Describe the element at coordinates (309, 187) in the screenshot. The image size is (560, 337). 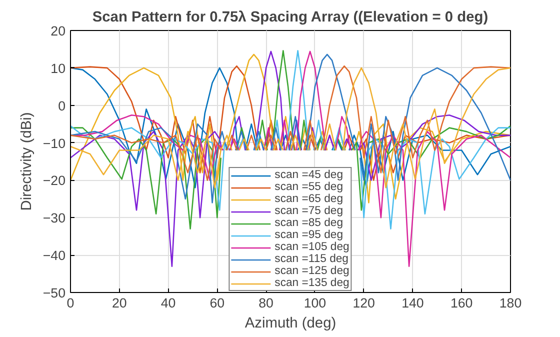
I see `legend-label: scan =55 deg` at that location.